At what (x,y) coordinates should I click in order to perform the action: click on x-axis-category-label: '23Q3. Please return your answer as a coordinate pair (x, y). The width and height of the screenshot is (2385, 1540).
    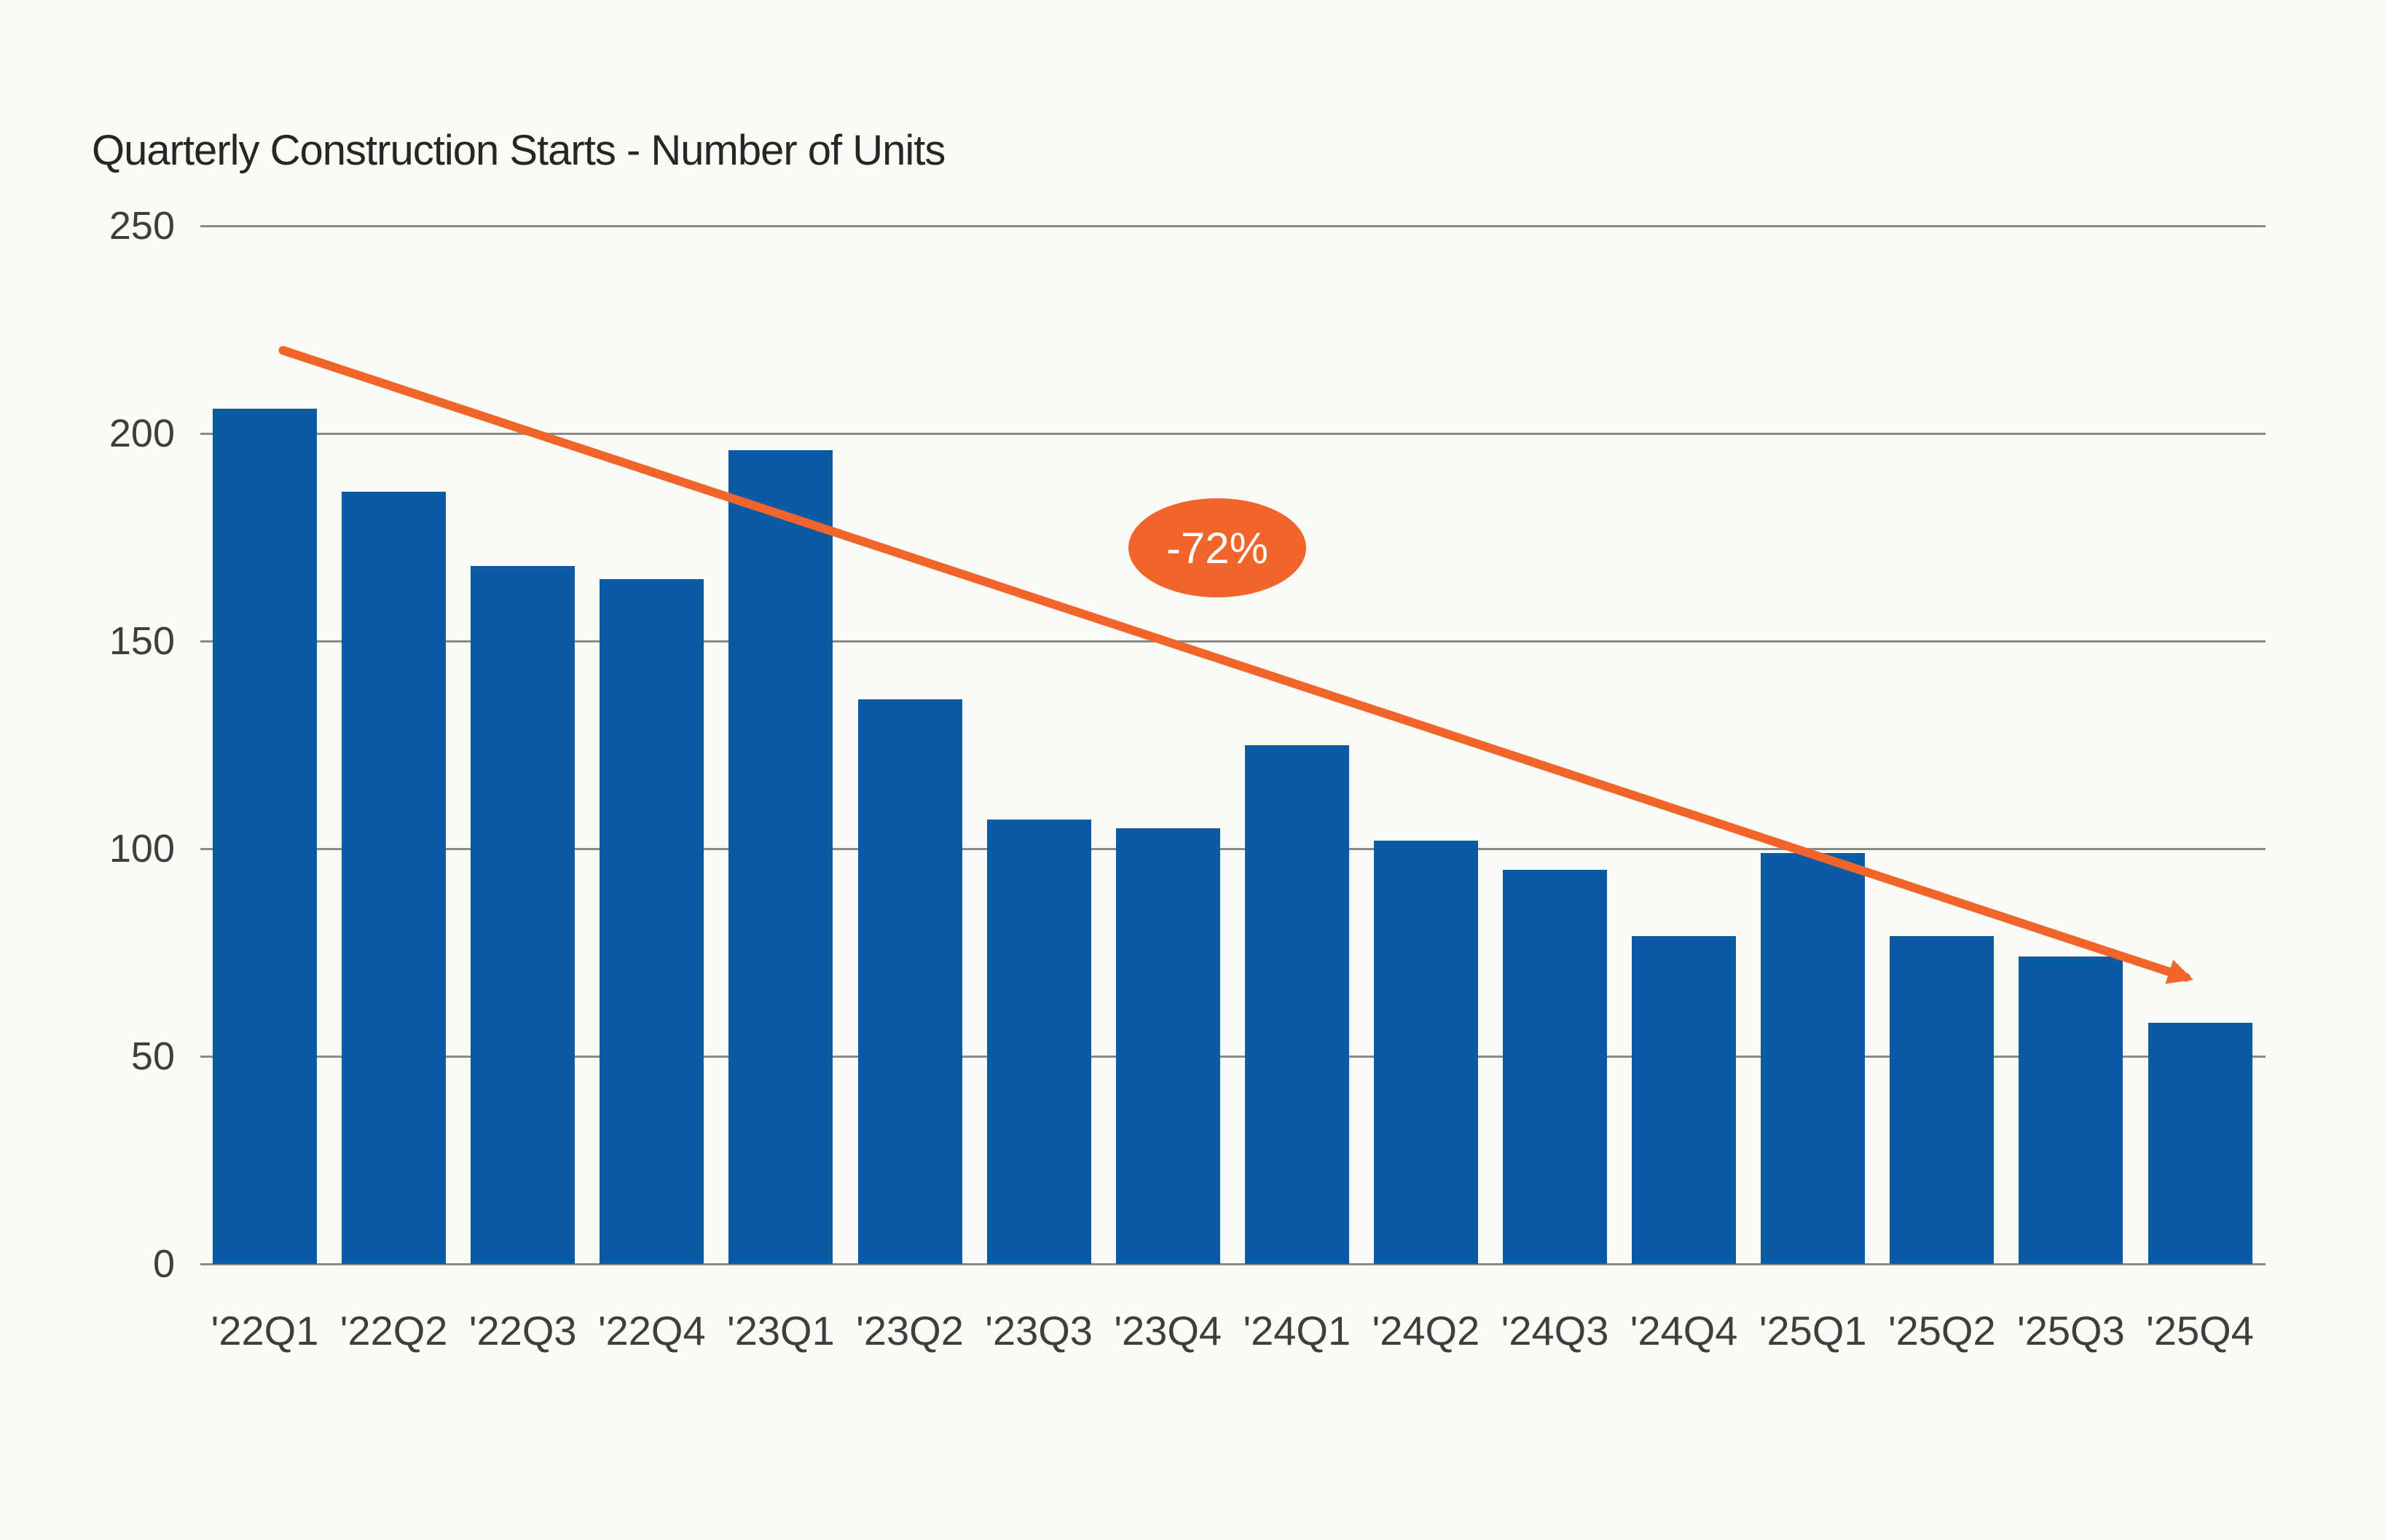
    Looking at the image, I should click on (1039, 1331).